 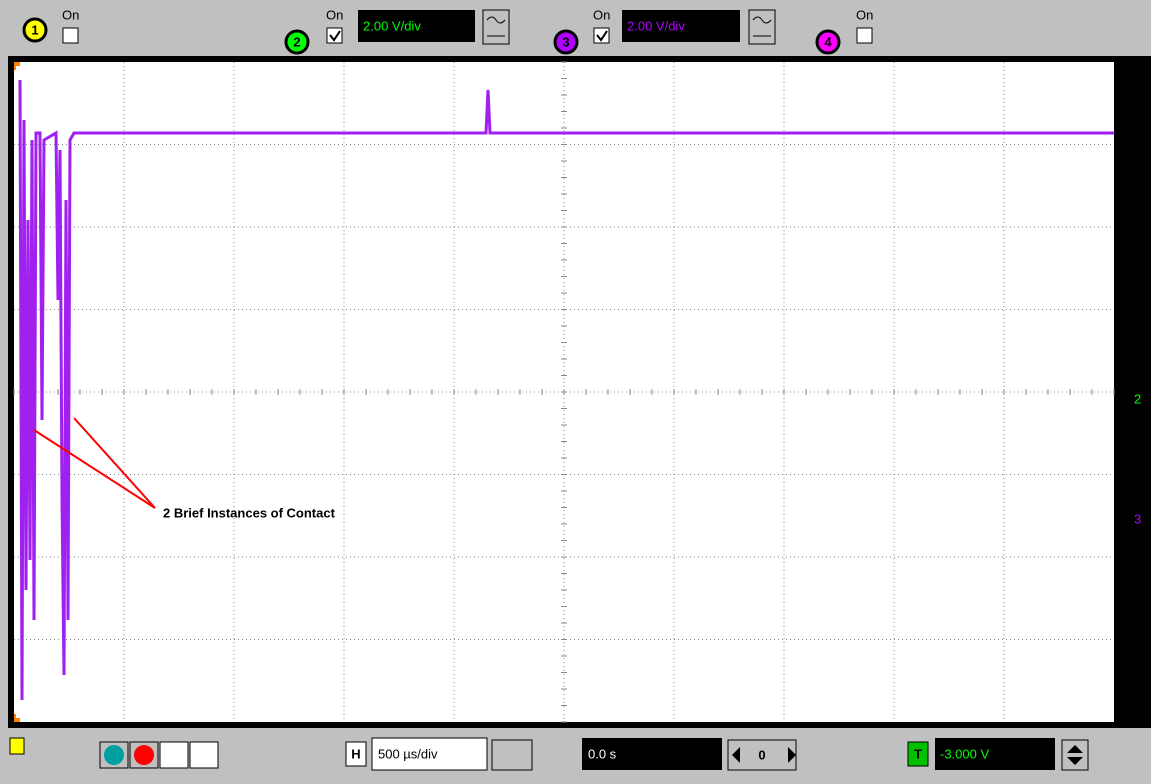 I want to click on ch4-number: 4, so click(x=828, y=41).